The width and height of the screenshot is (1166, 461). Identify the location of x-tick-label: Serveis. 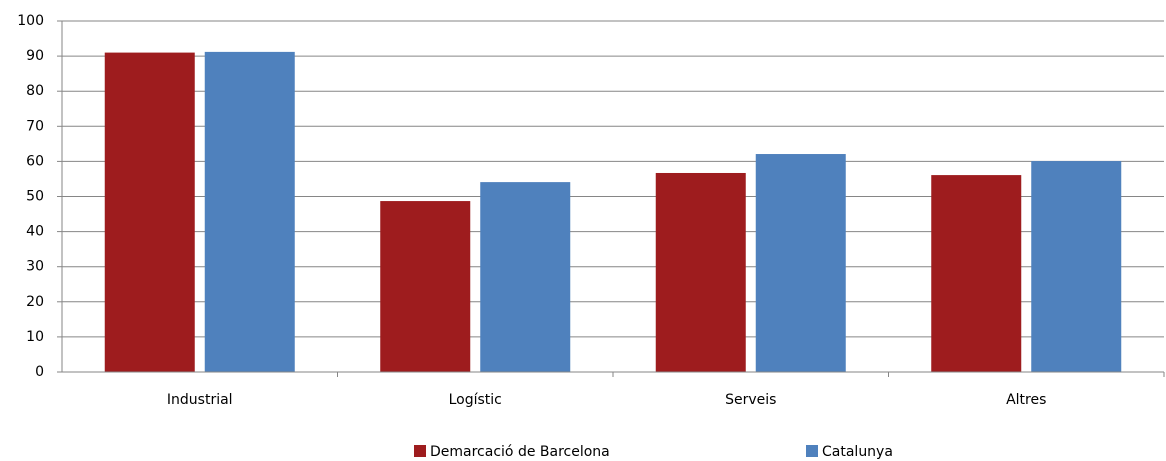
(750, 400).